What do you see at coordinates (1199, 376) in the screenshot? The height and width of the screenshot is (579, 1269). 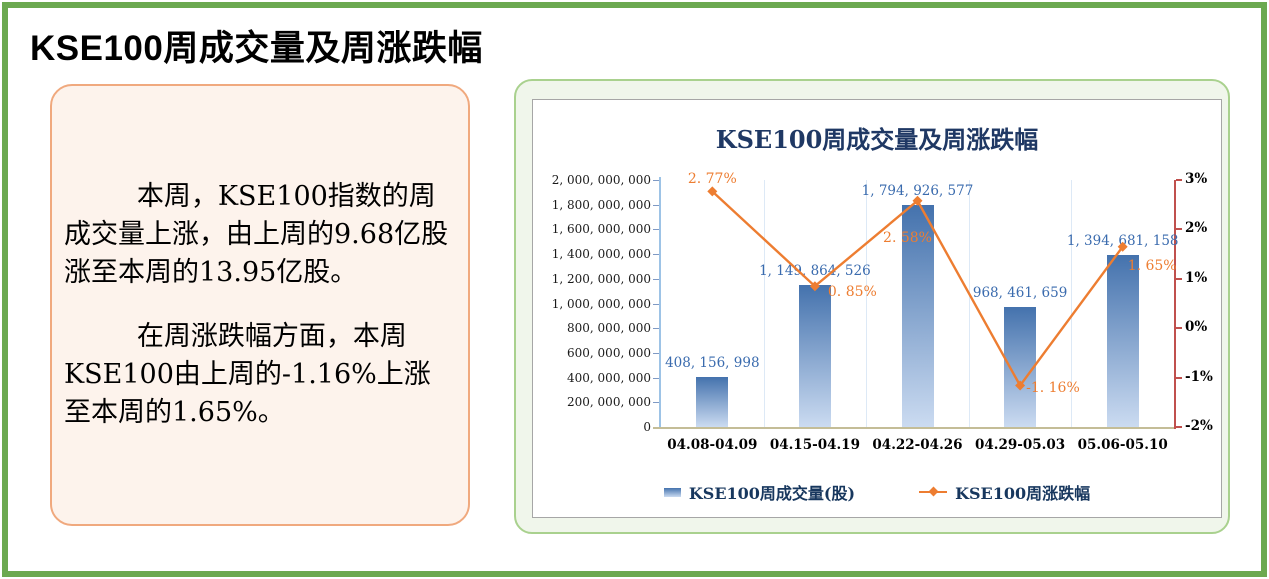 I see `right-axis-tick-label: -1%` at bounding box center [1199, 376].